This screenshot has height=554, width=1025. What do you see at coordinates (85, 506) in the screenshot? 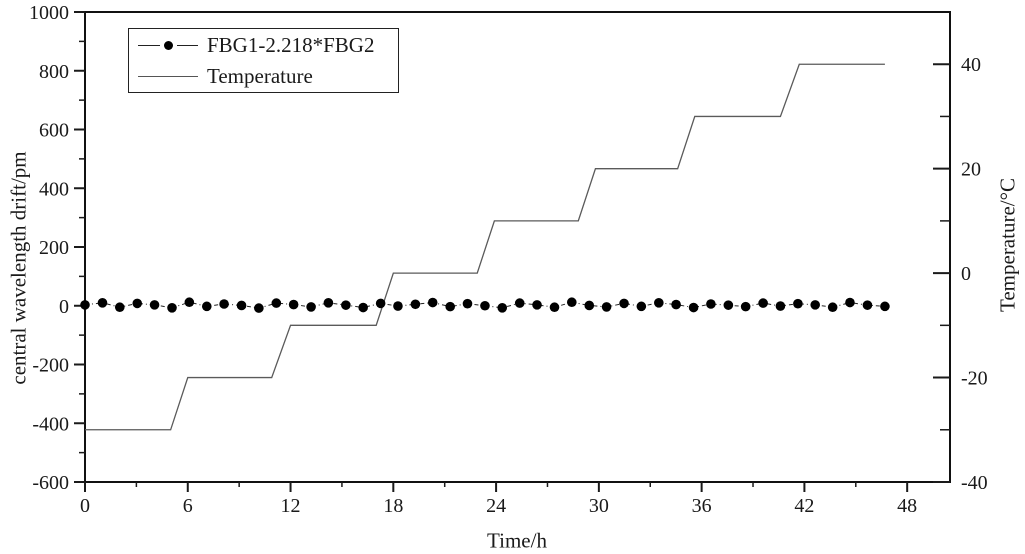
I see `x-tick-label: 0` at bounding box center [85, 506].